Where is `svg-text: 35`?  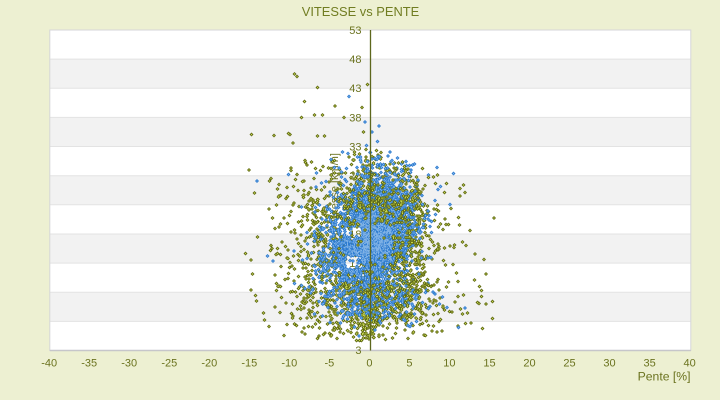 svg-text: 35 is located at coordinates (649, 364).